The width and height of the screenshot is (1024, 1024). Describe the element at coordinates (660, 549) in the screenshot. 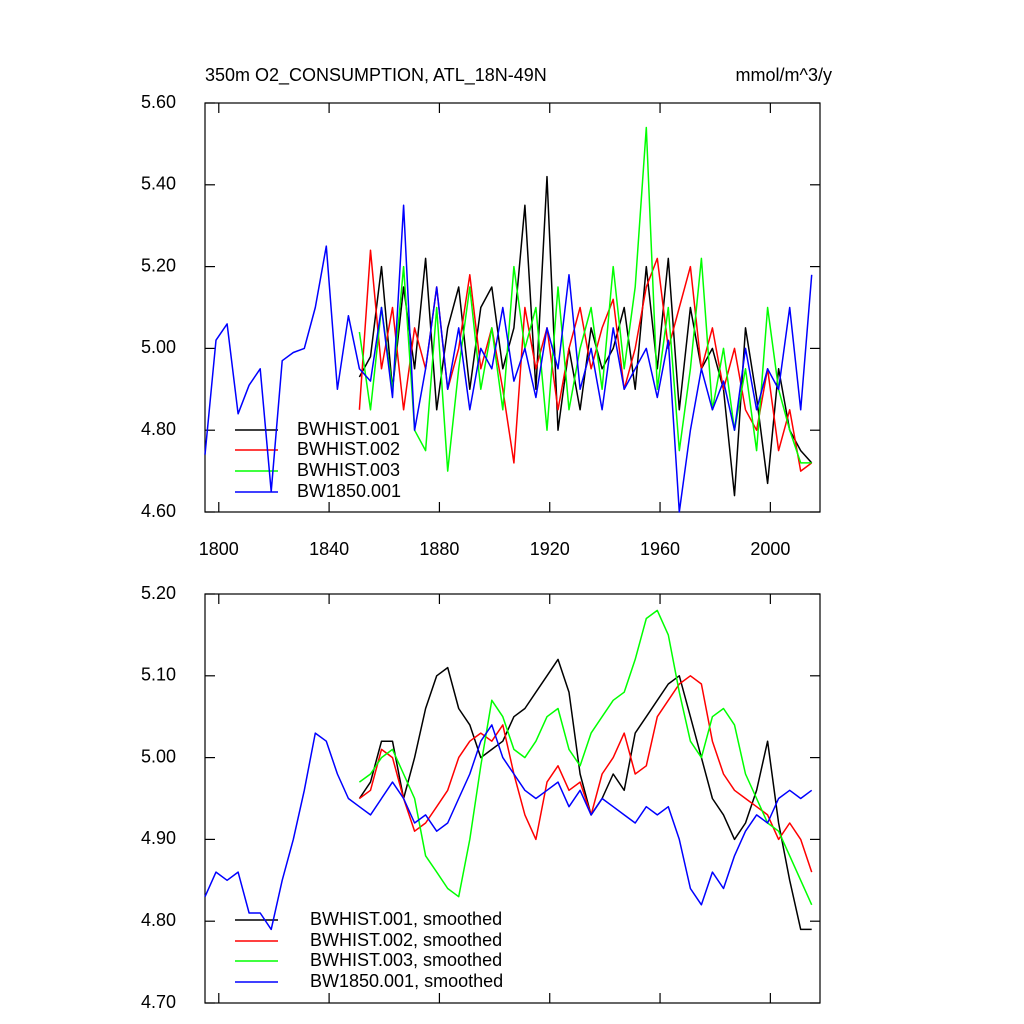

I see `x-tick-label: 1960` at that location.